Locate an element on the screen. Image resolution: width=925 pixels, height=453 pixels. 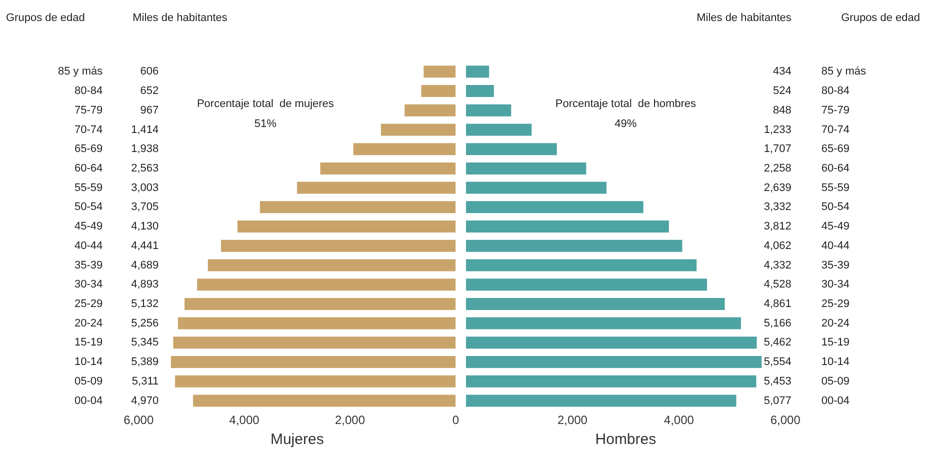
data-label: 4,970 is located at coordinates (145, 400).